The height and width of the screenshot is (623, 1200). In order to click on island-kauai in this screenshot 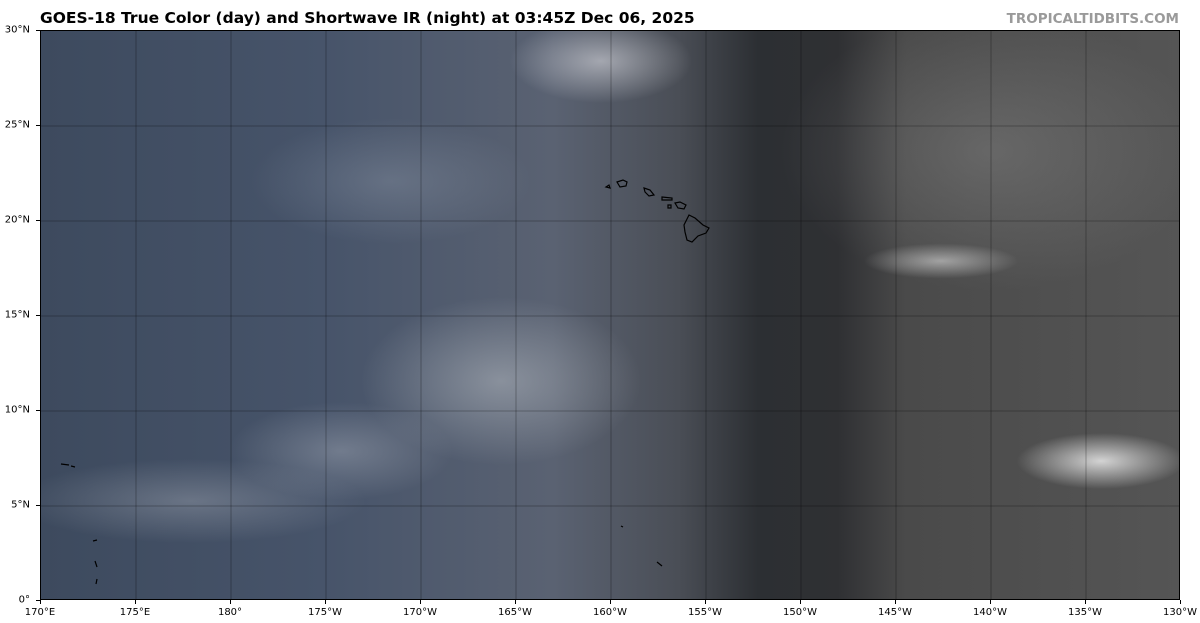, I will do `click(622, 183)`.